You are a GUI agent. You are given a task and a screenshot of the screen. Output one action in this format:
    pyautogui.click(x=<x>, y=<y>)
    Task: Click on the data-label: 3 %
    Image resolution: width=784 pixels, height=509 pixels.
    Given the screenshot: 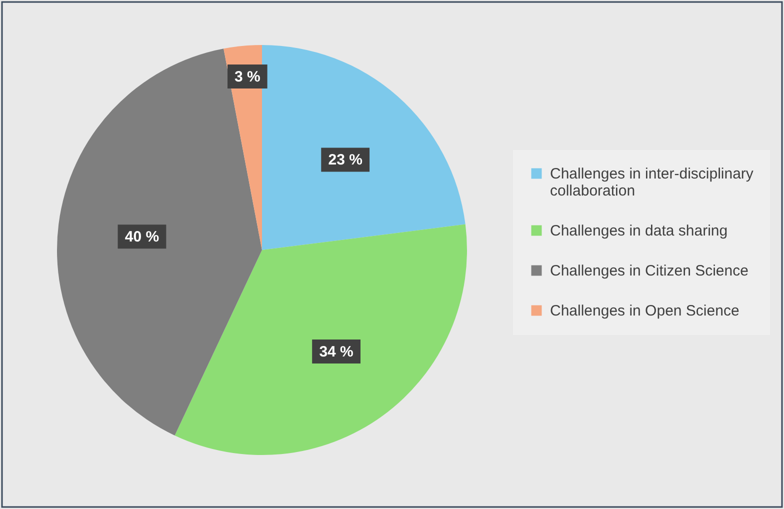 What is the action you would take?
    pyautogui.click(x=247, y=77)
    